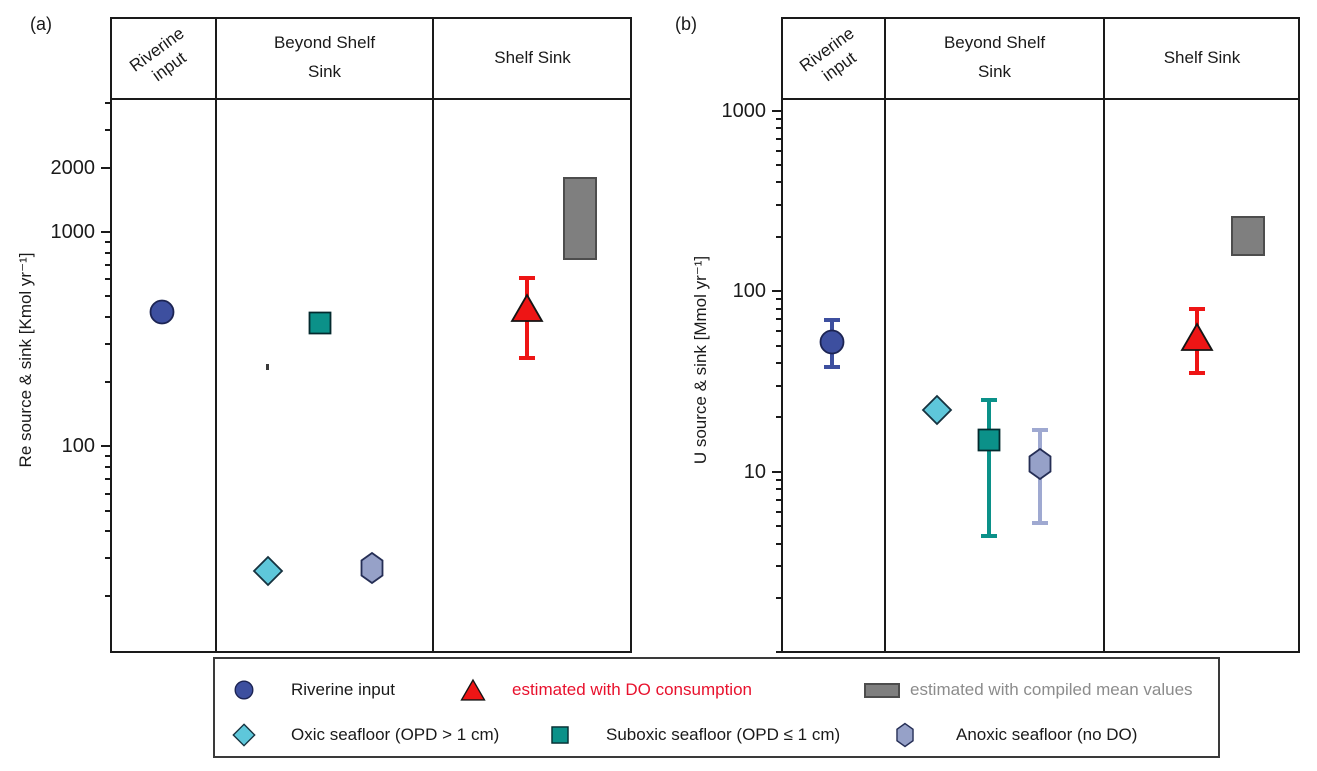 The width and height of the screenshot is (1317, 771). Describe the element at coordinates (989, 468) in the screenshot. I see `error-bar` at that location.